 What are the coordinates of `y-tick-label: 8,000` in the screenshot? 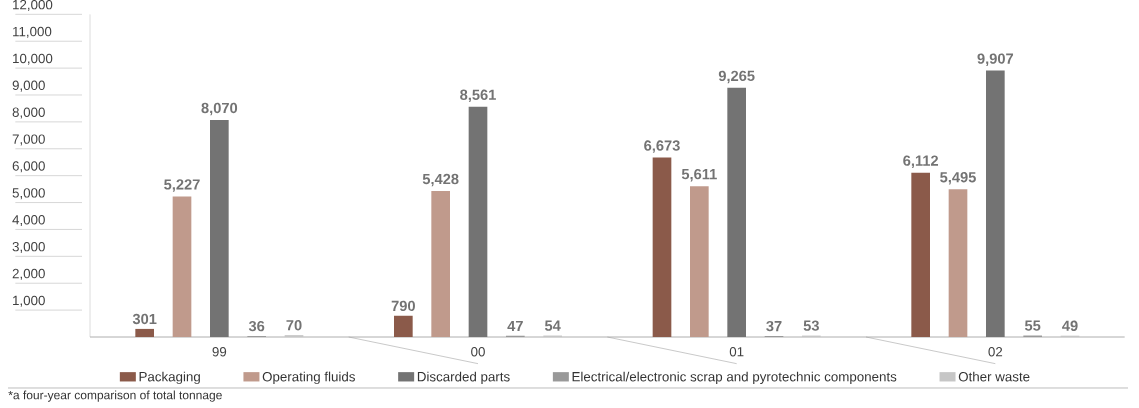 It's located at (28, 113).